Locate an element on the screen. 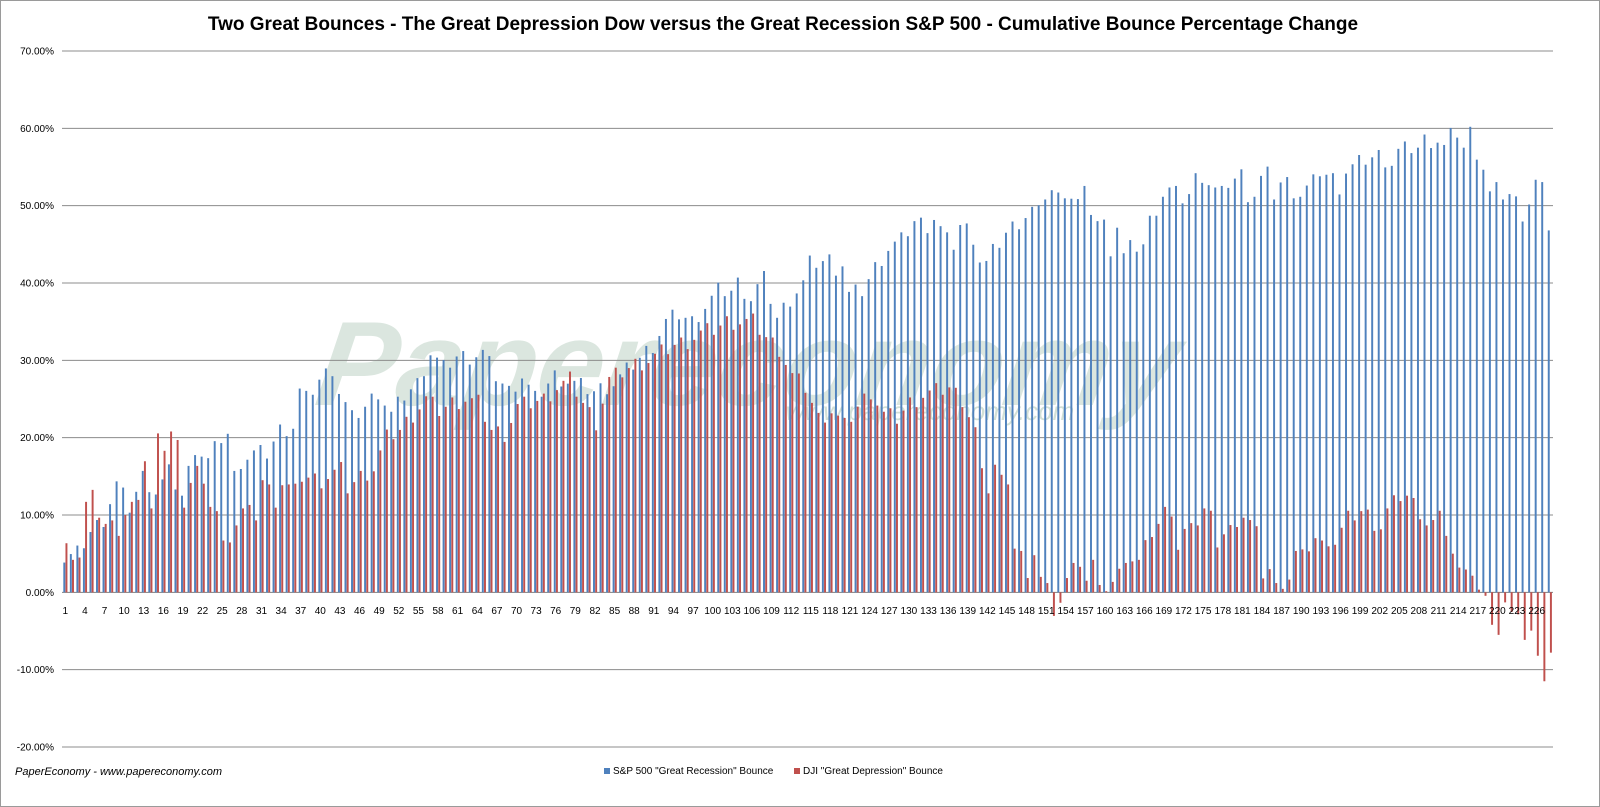 The height and width of the screenshot is (807, 1600). x-tick-label: 22 is located at coordinates (203, 611).